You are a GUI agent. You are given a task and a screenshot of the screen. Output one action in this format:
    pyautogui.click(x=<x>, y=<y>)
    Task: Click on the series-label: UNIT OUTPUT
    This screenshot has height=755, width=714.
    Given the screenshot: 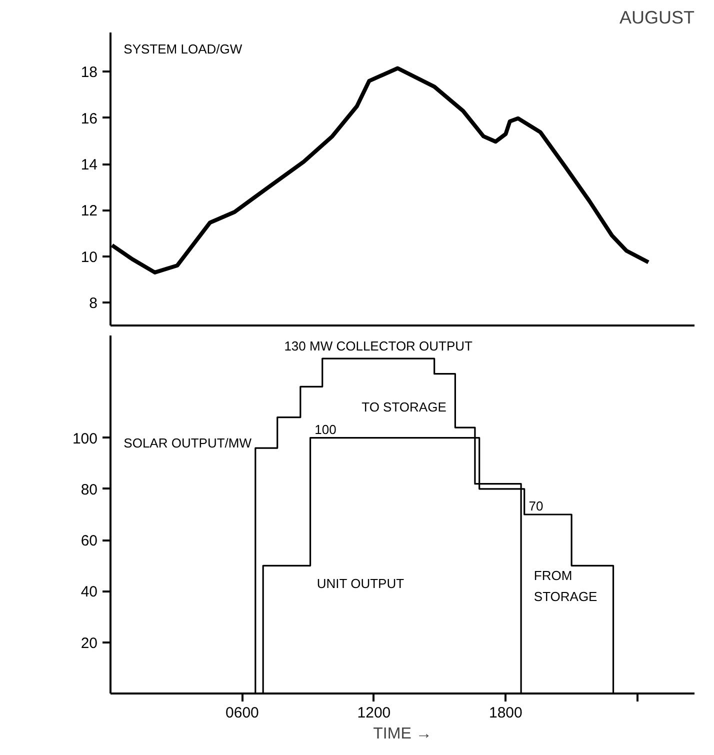 What is the action you would take?
    pyautogui.click(x=360, y=583)
    